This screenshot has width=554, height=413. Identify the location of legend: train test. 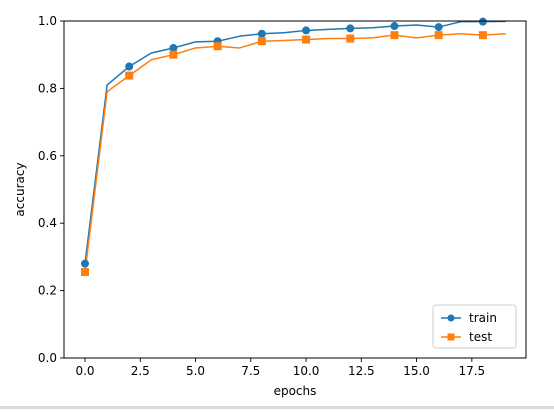
(474, 326).